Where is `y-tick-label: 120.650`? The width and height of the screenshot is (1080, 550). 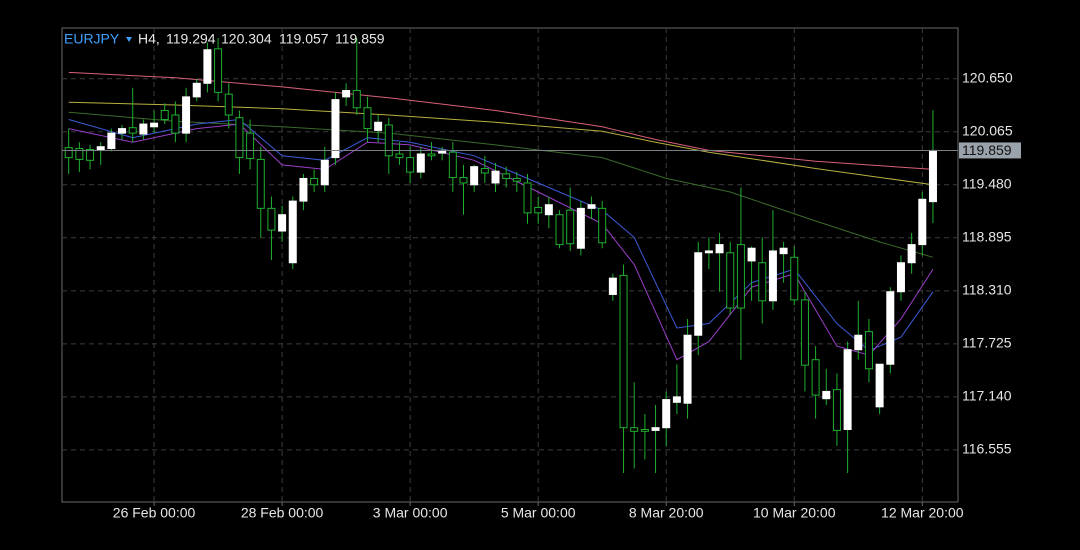 y-tick-label: 120.650 is located at coordinates (987, 77).